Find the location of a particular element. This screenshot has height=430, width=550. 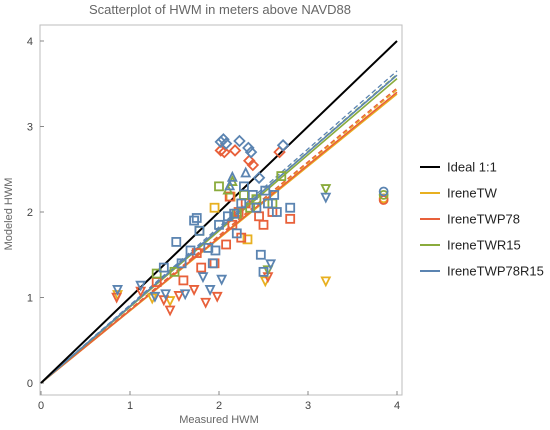

y-tick-label: 1 is located at coordinates (30, 299).